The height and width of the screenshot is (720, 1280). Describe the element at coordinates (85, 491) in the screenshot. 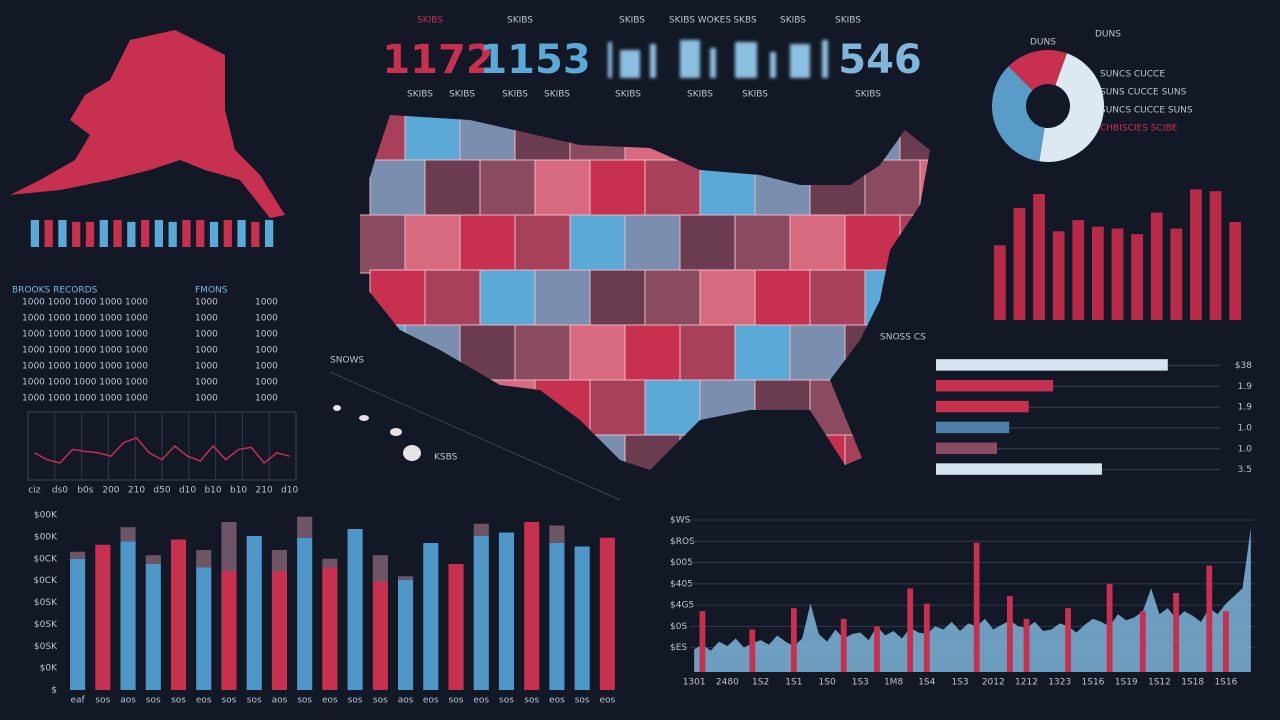

I see `x-tick-label: b0s` at that location.